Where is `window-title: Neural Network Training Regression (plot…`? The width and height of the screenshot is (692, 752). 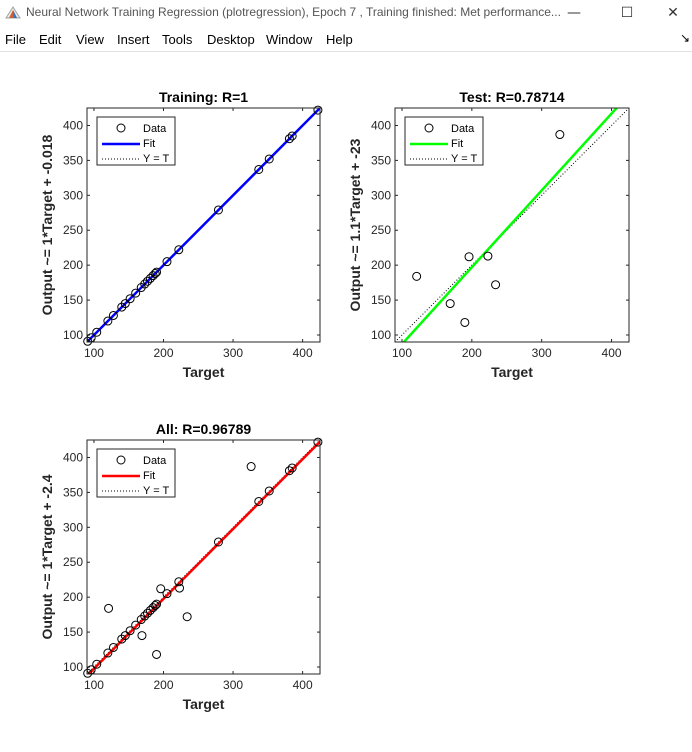 window-title: Neural Network Training Regression (plot… is located at coordinates (293, 12).